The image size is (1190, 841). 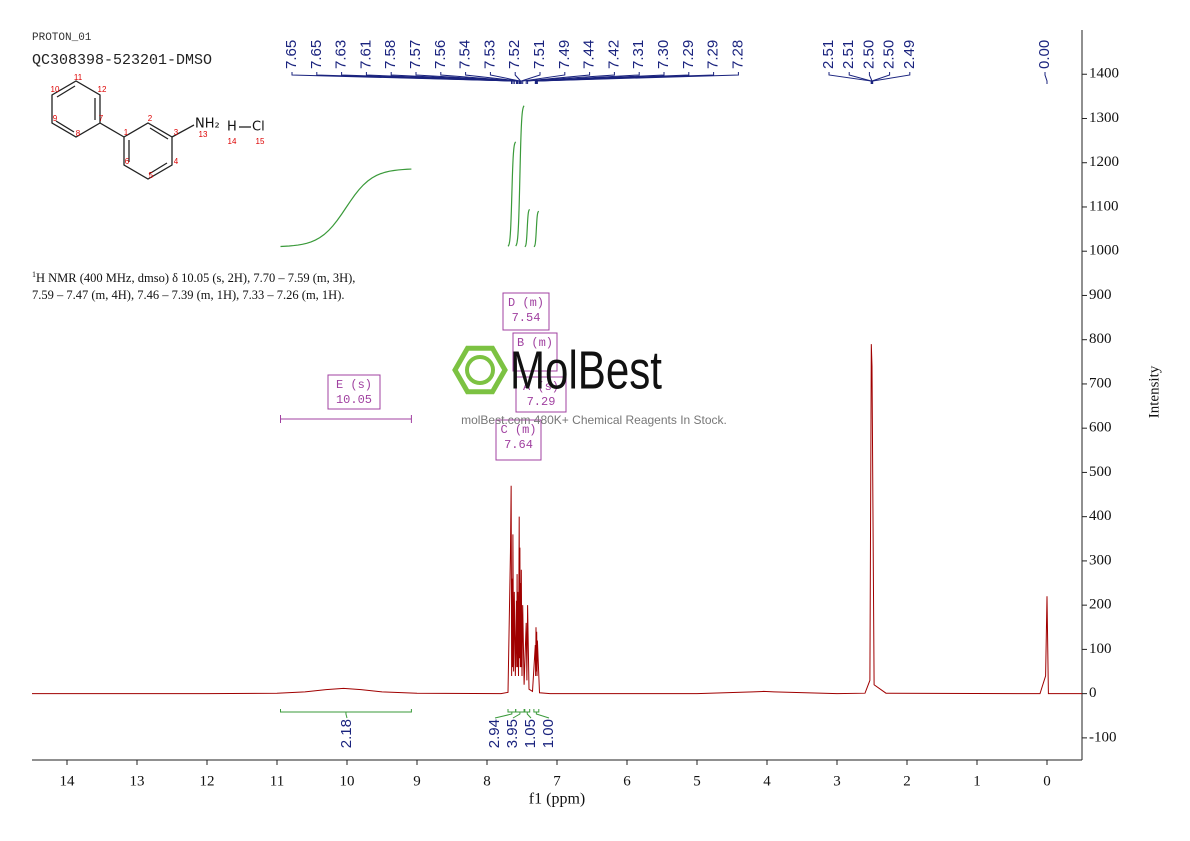 What do you see at coordinates (627, 781) in the screenshot?
I see `x-tick-label: 6` at bounding box center [627, 781].